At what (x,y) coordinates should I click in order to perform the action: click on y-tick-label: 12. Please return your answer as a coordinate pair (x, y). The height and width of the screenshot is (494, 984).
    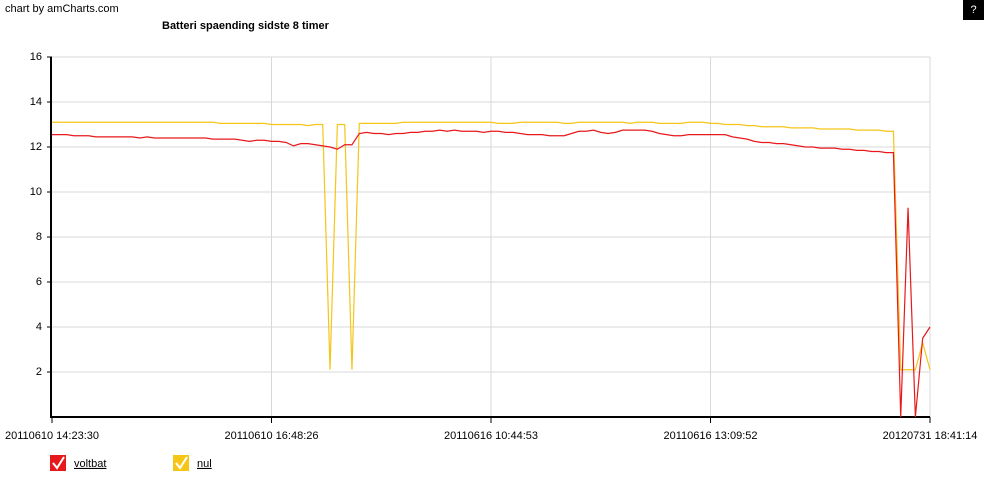
    Looking at the image, I should click on (36, 147).